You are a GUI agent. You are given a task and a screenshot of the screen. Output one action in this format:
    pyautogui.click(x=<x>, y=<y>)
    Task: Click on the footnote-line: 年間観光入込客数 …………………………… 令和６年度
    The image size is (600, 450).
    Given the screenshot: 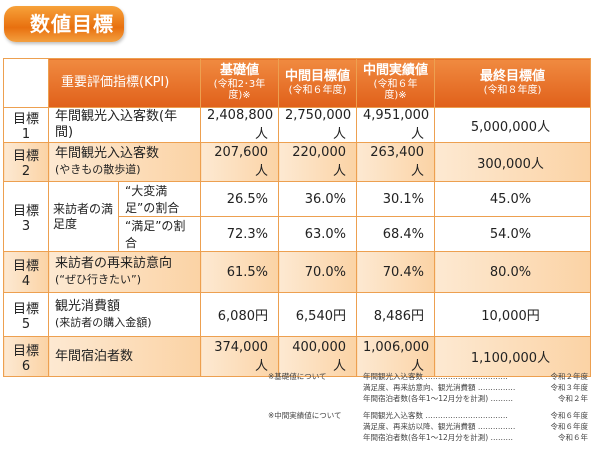 What is the action you would take?
    pyautogui.click(x=475, y=415)
    